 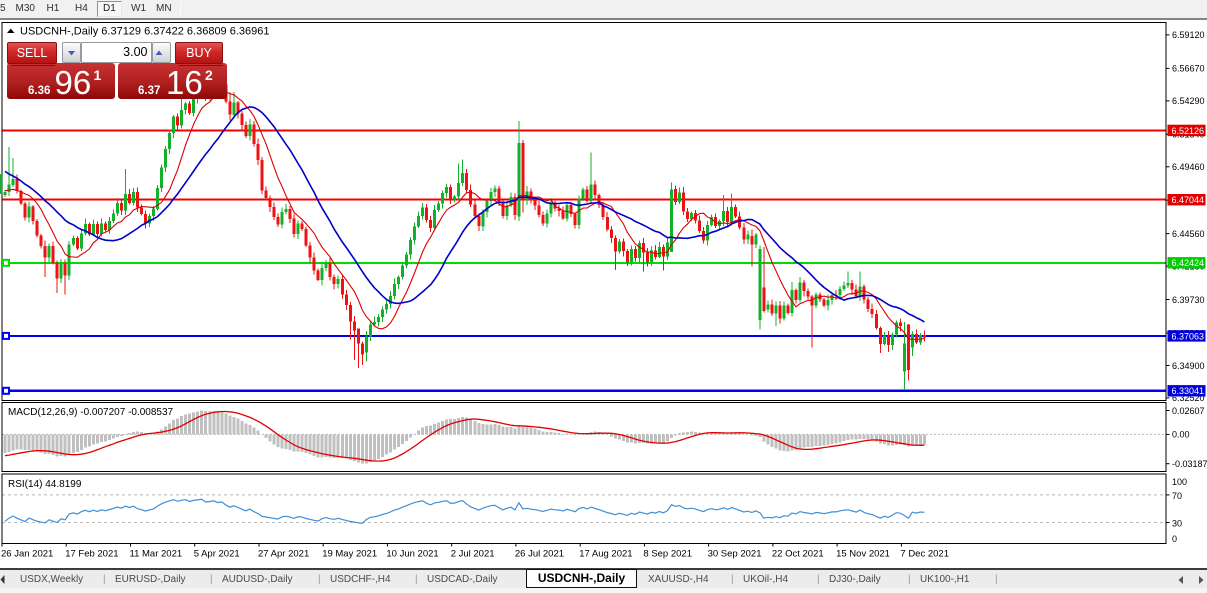 What do you see at coordinates (1189, 464) in the screenshot?
I see `svg-text: -0.03187` at bounding box center [1189, 464].